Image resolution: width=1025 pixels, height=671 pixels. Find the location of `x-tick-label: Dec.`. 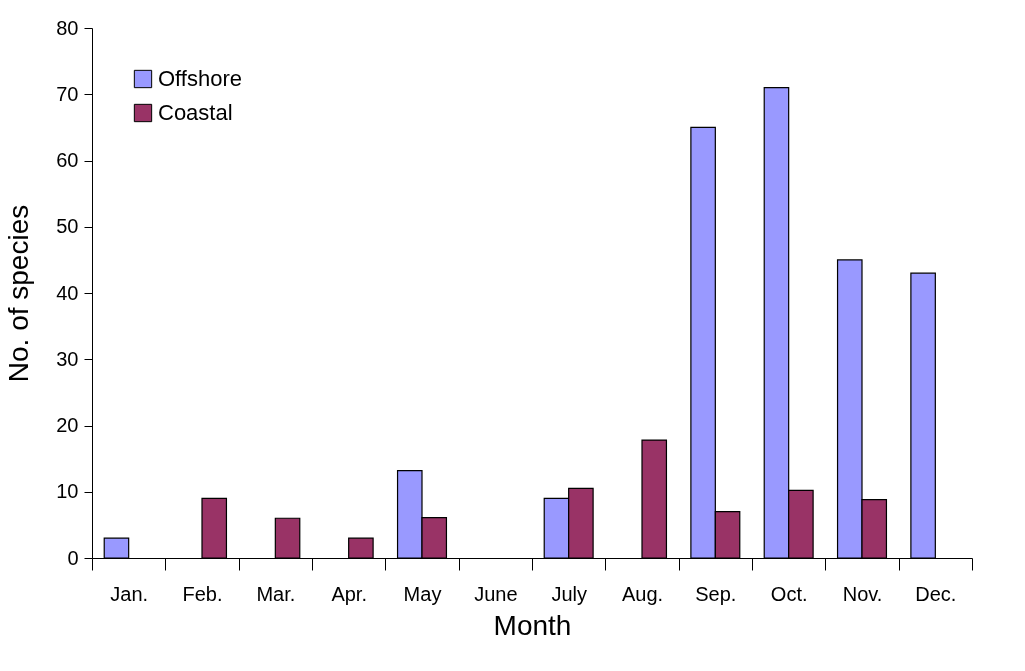

x-tick-label: Dec. is located at coordinates (936, 593).